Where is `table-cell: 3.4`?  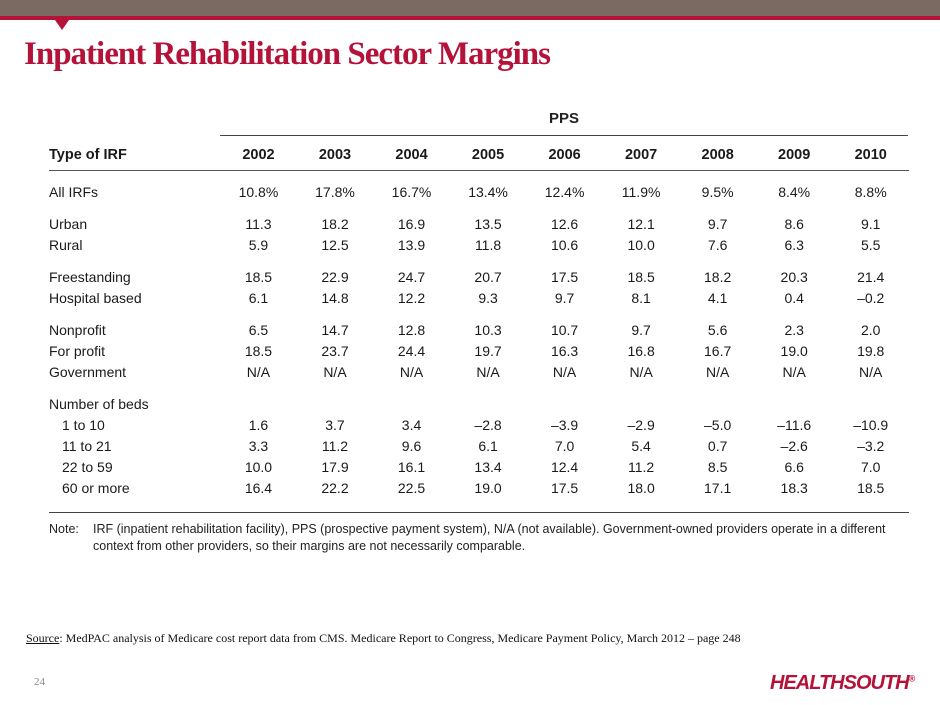
table-cell: 3.4 is located at coordinates (411, 424).